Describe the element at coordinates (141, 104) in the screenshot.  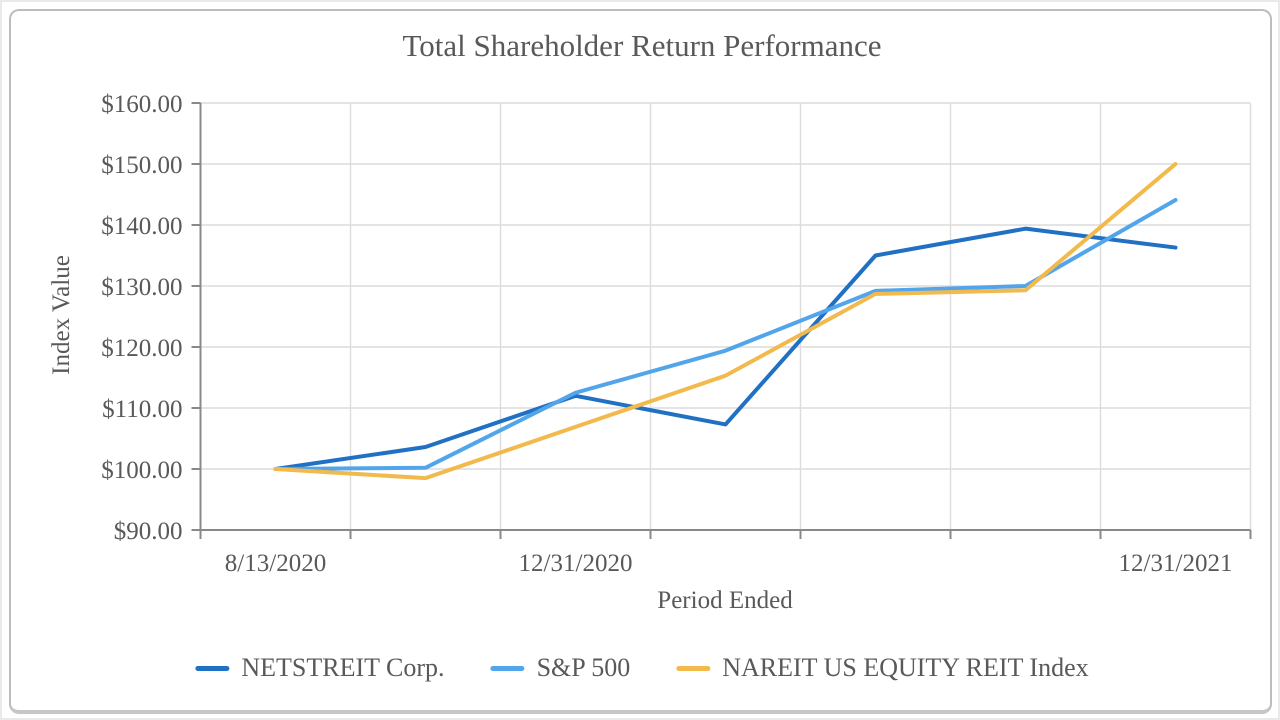
I see `y-tick-label: $160.00` at that location.